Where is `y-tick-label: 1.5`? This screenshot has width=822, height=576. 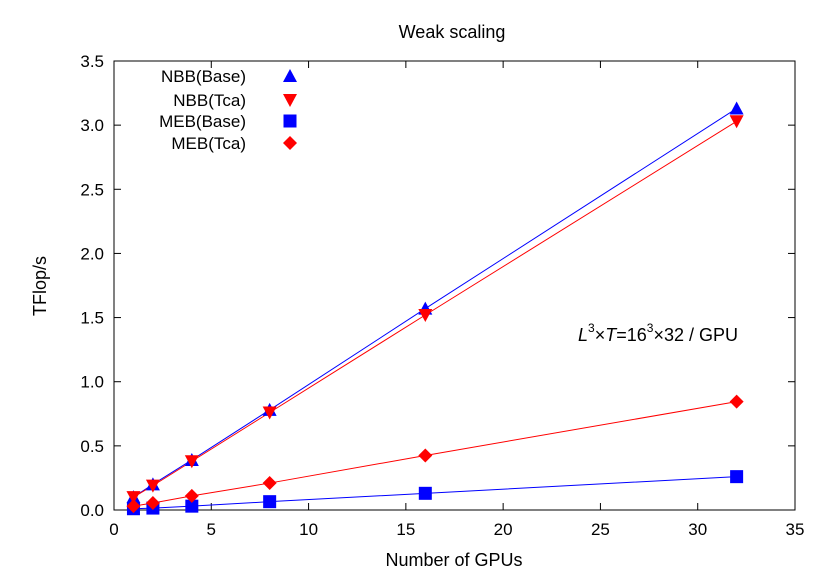
y-tick-label: 1.5 is located at coordinates (92, 318).